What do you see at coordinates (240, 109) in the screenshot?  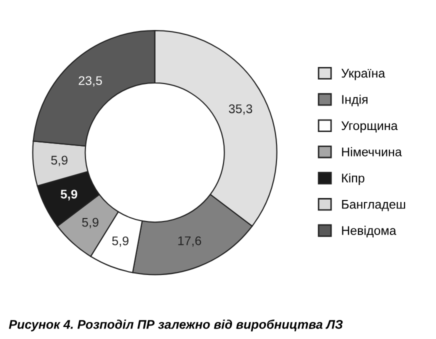 I see `data-label: 35,3` at bounding box center [240, 109].